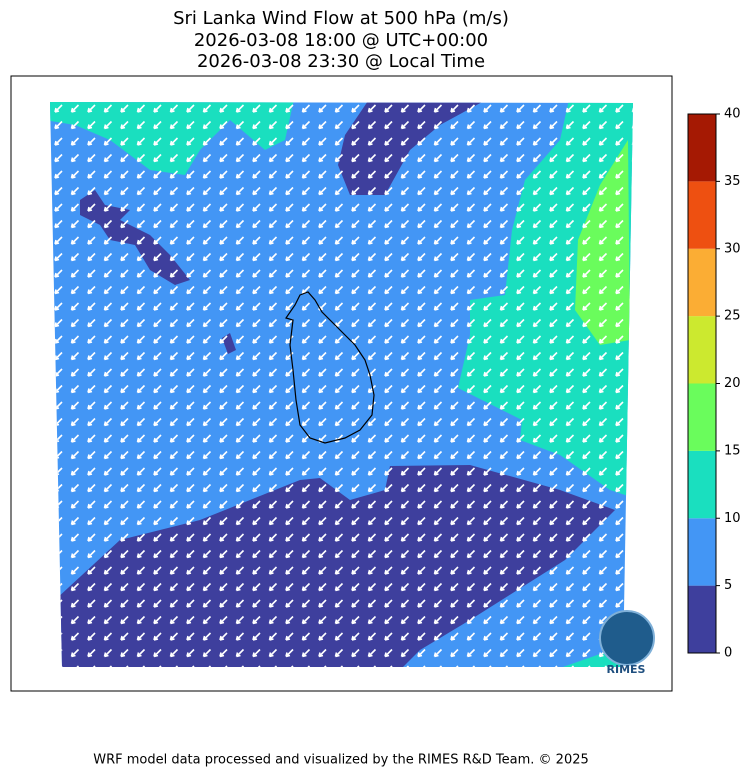 This screenshot has height=780, width=751. What do you see at coordinates (341, 40) in the screenshot?
I see `title-line: 2026-03-08 18:00 @ UTC+00:00` at bounding box center [341, 40].